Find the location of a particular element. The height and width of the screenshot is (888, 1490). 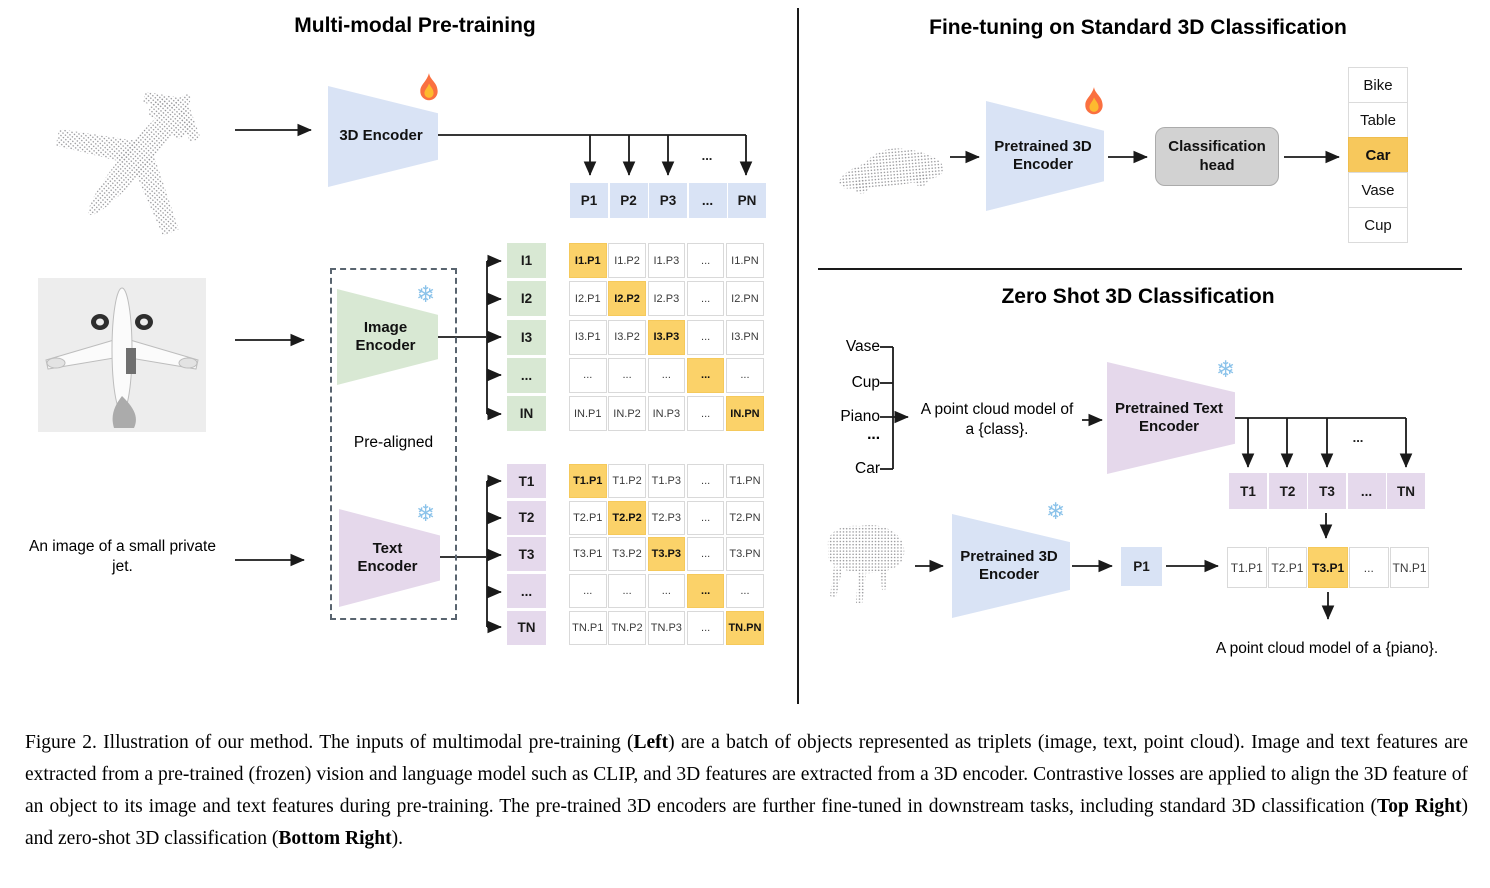

p1-cell: P1 is located at coordinates (1141, 566).